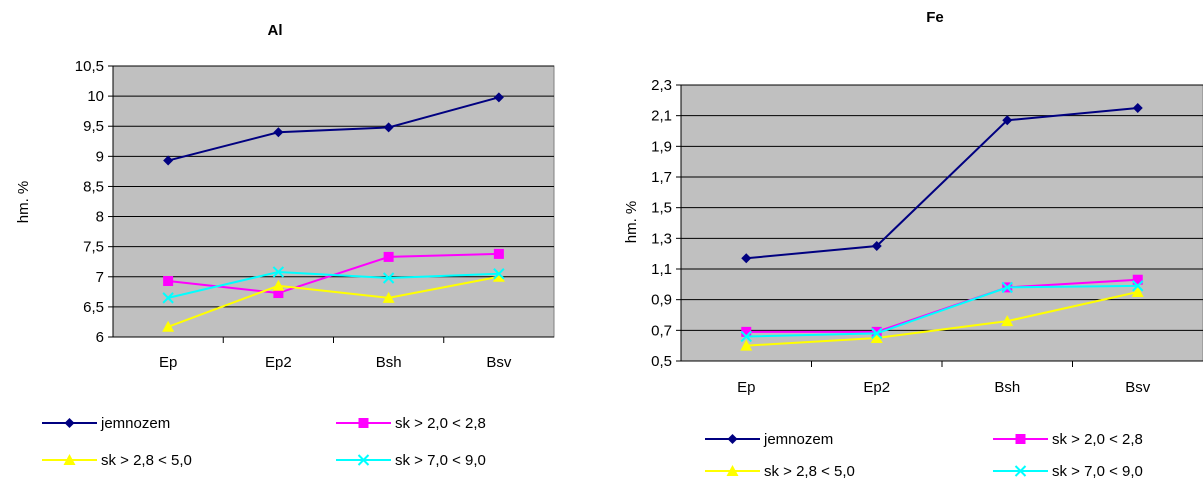 This screenshot has height=479, width=1203. Describe the element at coordinates (100, 156) in the screenshot. I see `y-tick-label: 9` at that location.